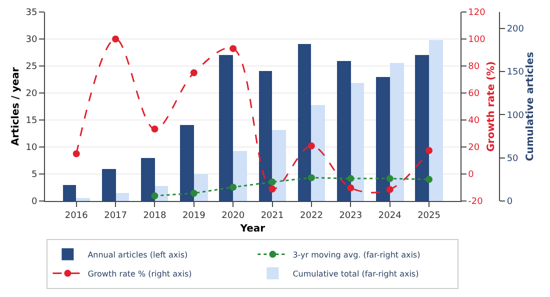 This screenshot has width=550, height=297. What do you see at coordinates (474, 94) in the screenshot?
I see `y2-tick-label: 60` at bounding box center [474, 94].